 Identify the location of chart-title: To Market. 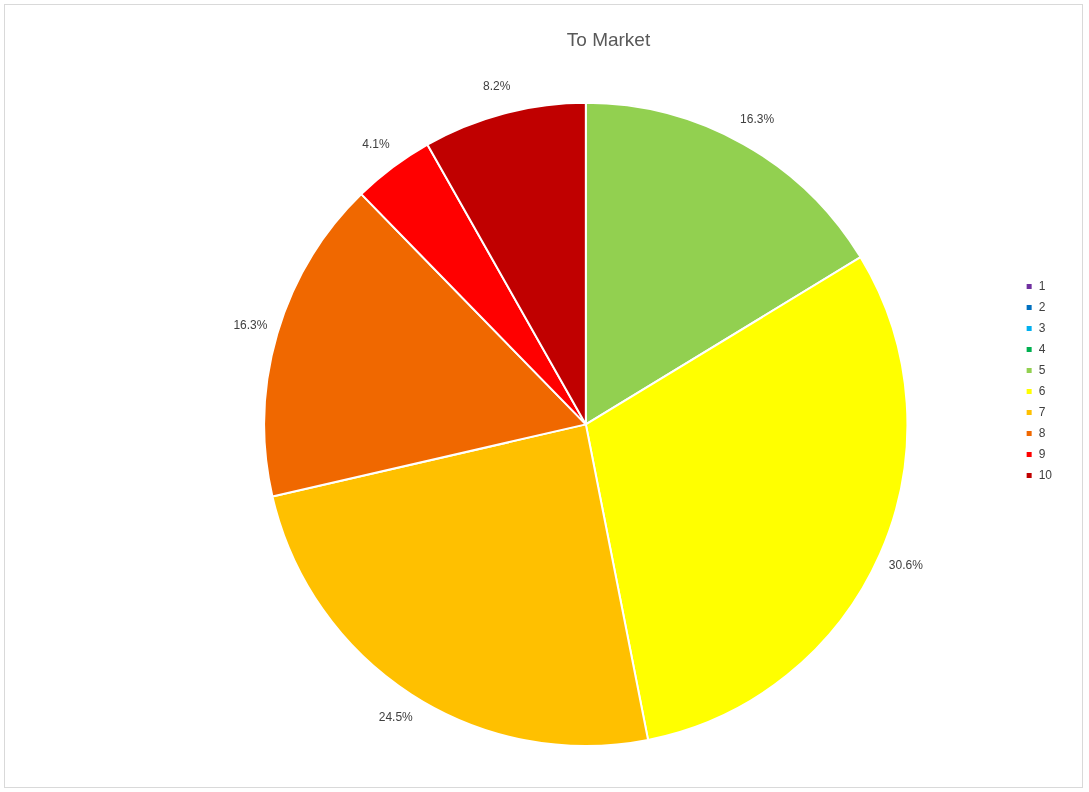
(608, 39).